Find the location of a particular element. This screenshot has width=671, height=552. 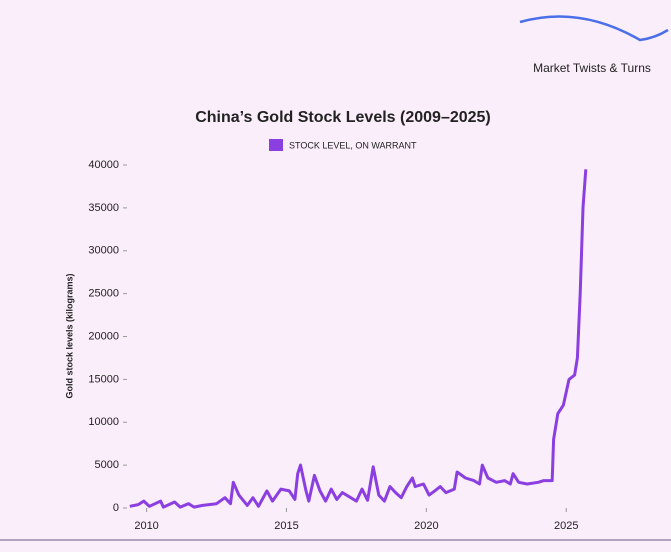

y-tick-label: 20000 is located at coordinates (103, 336).